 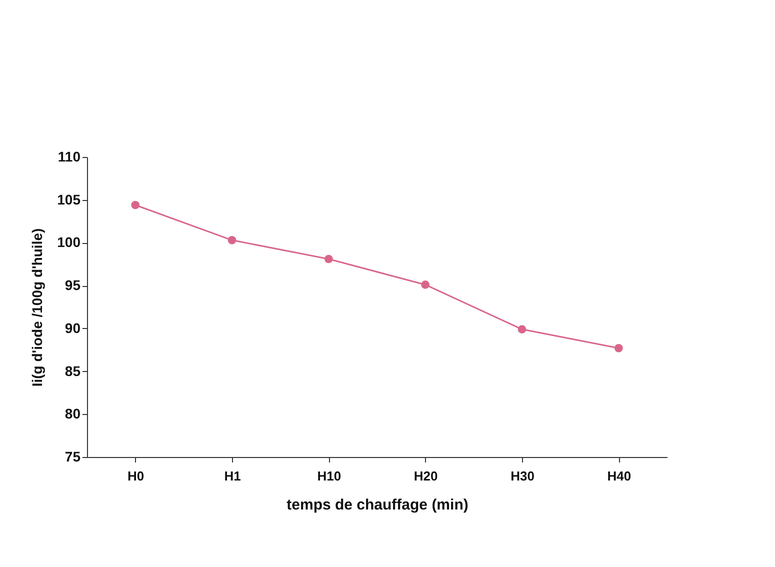 What do you see at coordinates (377, 505) in the screenshot?
I see `x-axis-title: temps de chauffage (min)` at bounding box center [377, 505].